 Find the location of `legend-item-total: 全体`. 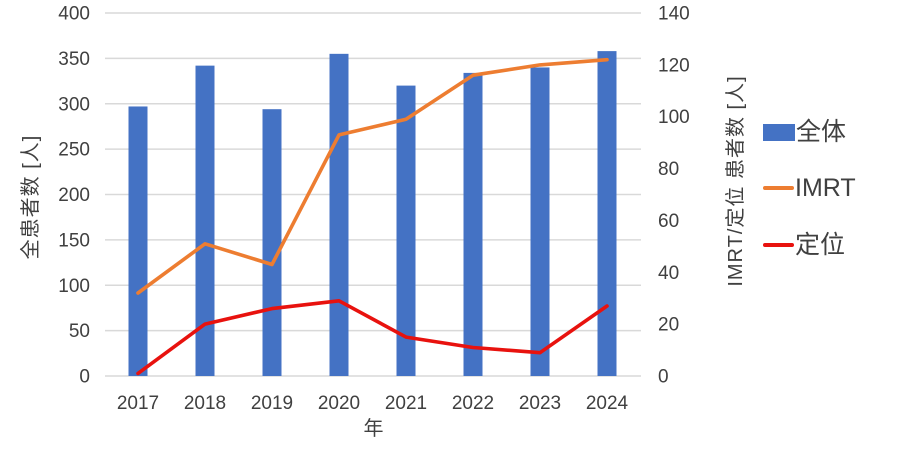

legend-item-total: 全体 is located at coordinates (804, 132).